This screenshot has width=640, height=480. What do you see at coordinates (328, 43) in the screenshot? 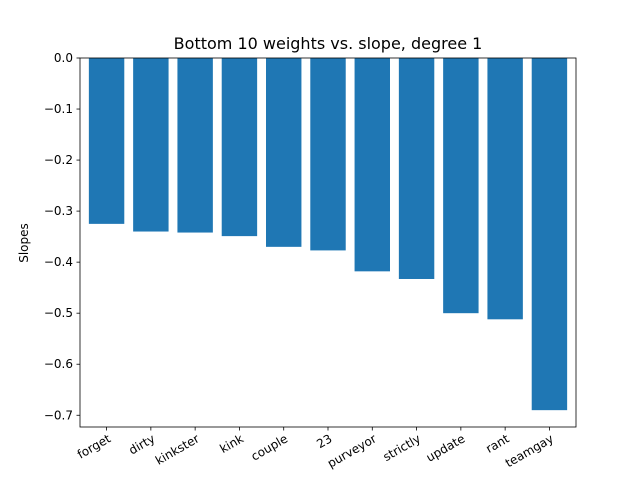
I see `chart-title: Bottom 10 weights vs. slope, degree 1` at bounding box center [328, 43].